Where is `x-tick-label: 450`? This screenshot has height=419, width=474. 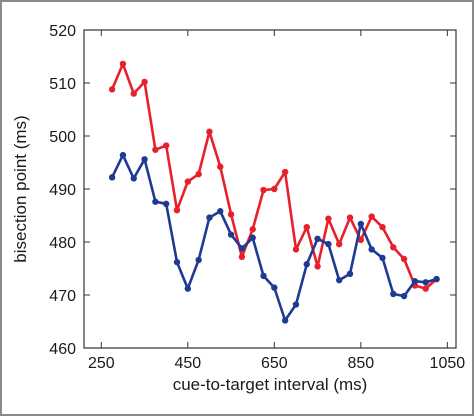 x-tick-label: 450 is located at coordinates (187, 363).